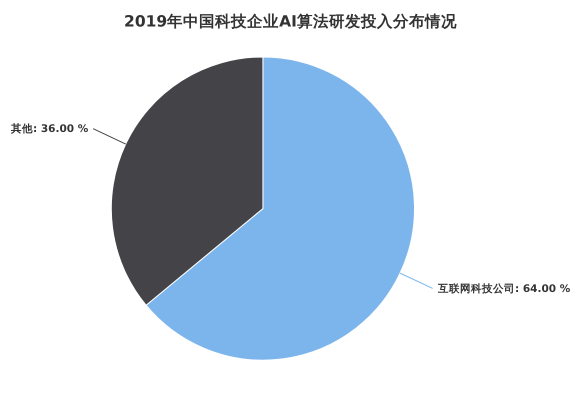  Describe the element at coordinates (291, 21) in the screenshot. I see `chart-title: 2019年中国科技企业AI算法研发投入分布情况` at that location.